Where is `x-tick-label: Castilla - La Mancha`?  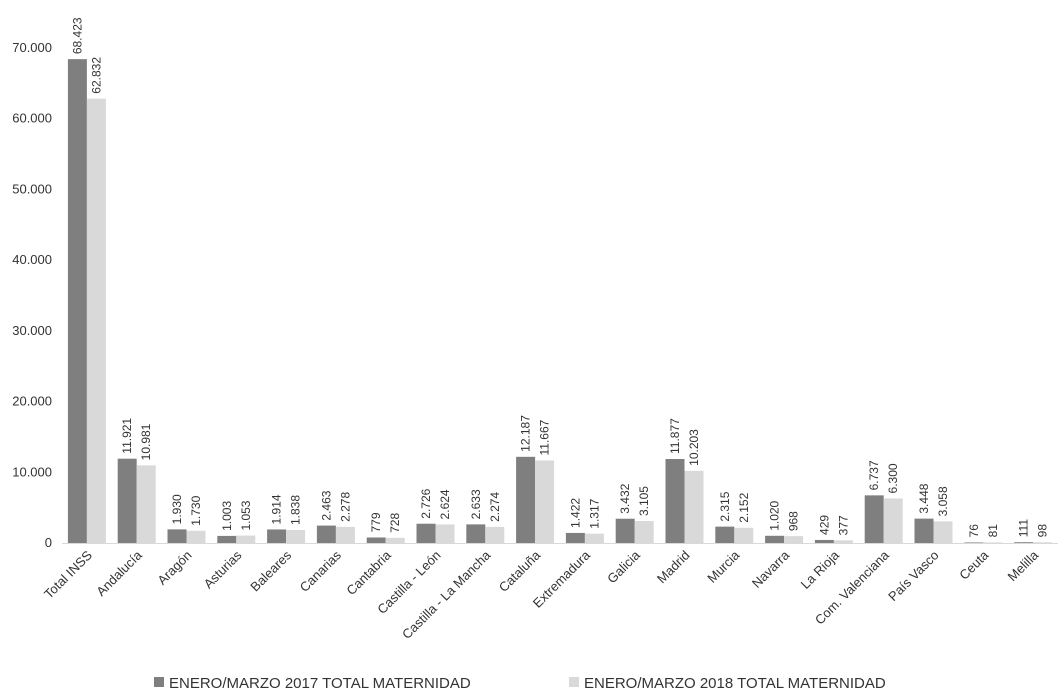 x-tick-label: Castilla - La Mancha is located at coordinates (446, 594).